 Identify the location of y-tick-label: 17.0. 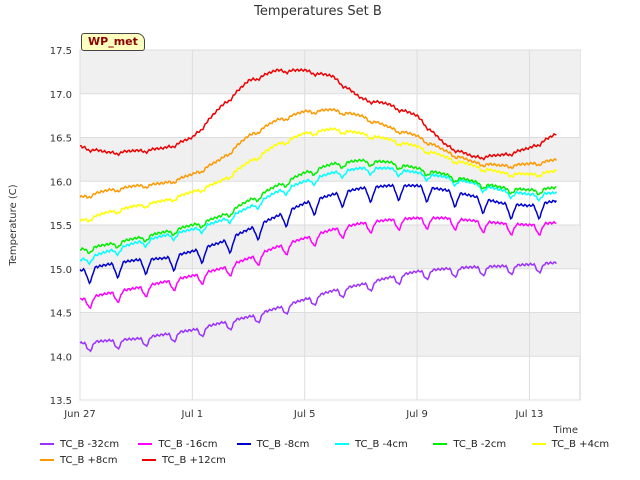
(61, 95).